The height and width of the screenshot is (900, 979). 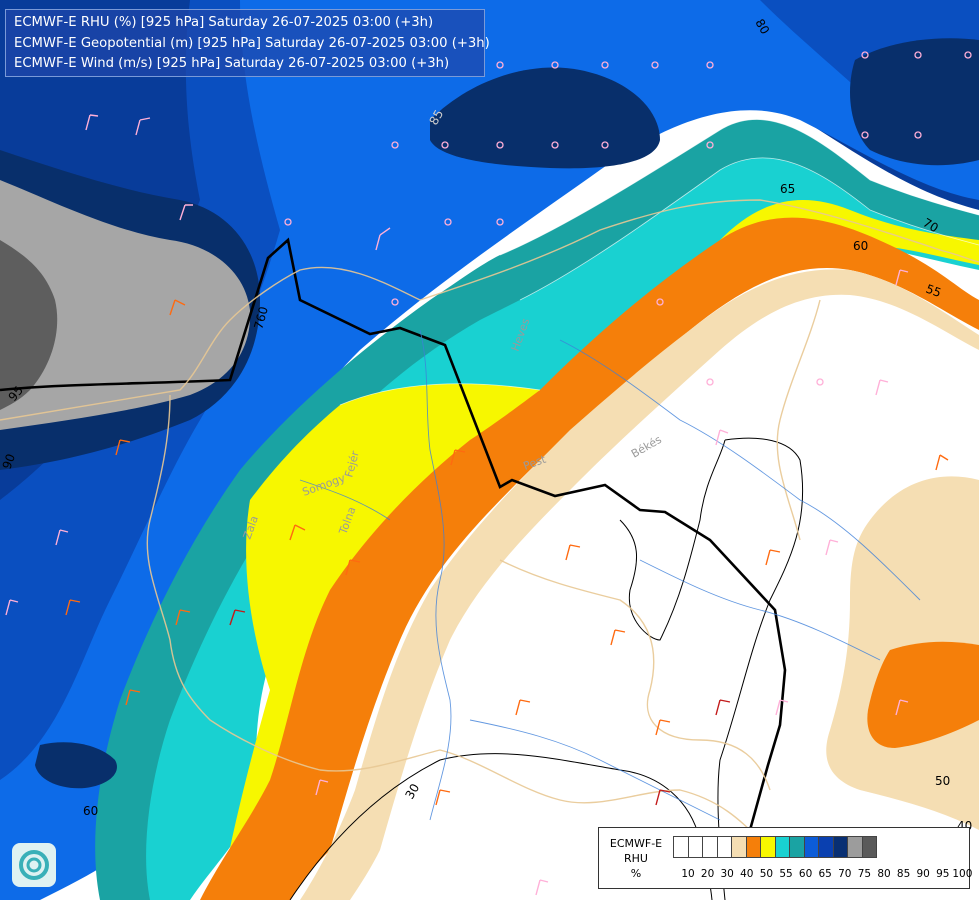 I want to click on legend-tick: 90, so click(x=923, y=874).